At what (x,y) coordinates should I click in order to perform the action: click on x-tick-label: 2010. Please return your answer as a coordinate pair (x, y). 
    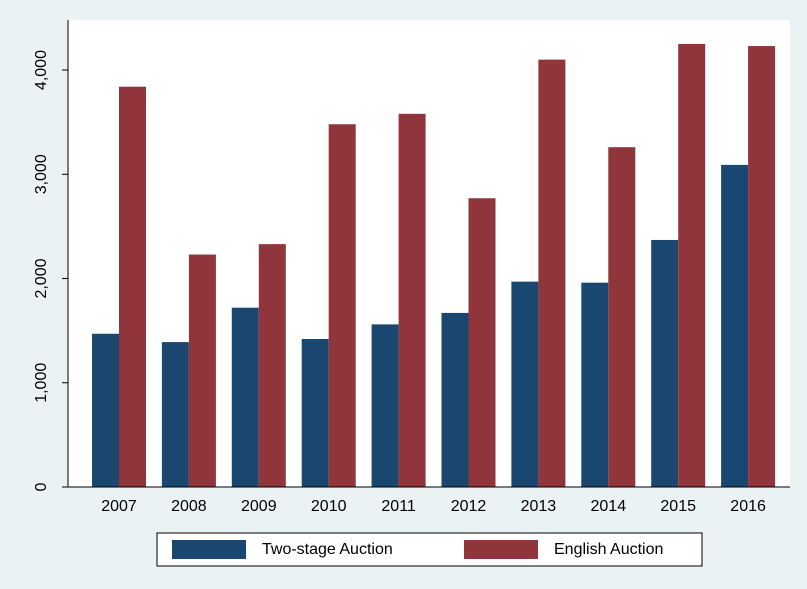
    Looking at the image, I should click on (329, 506).